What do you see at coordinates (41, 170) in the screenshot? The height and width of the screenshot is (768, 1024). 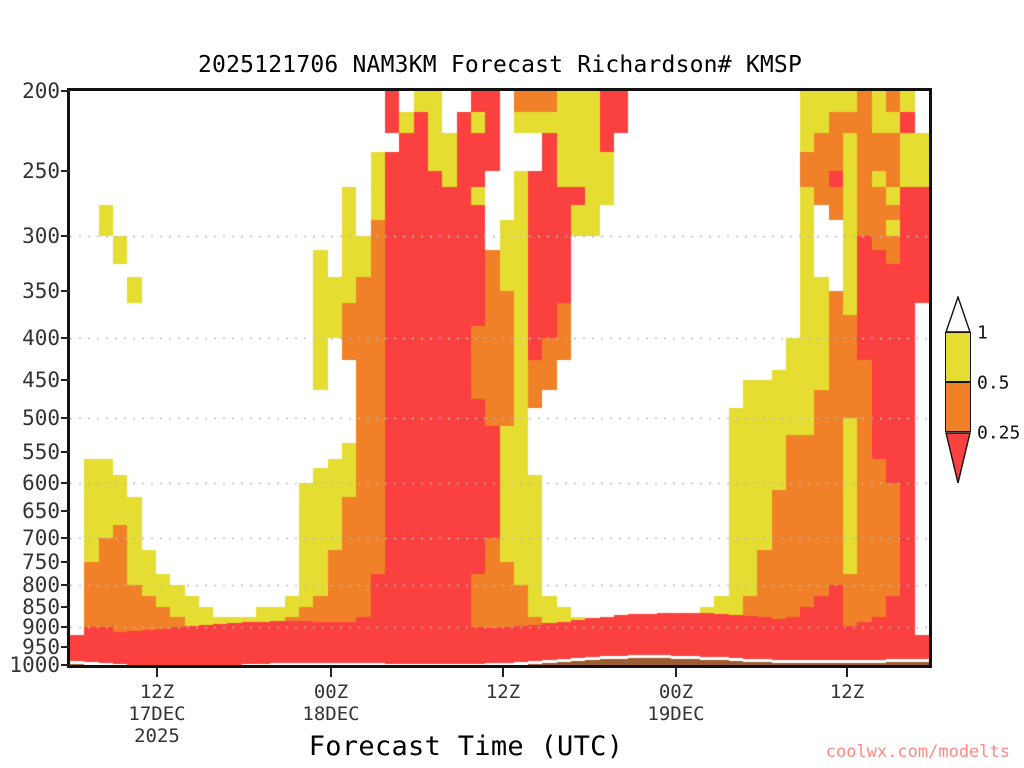 I see `y-tick-label: 250` at bounding box center [41, 170].